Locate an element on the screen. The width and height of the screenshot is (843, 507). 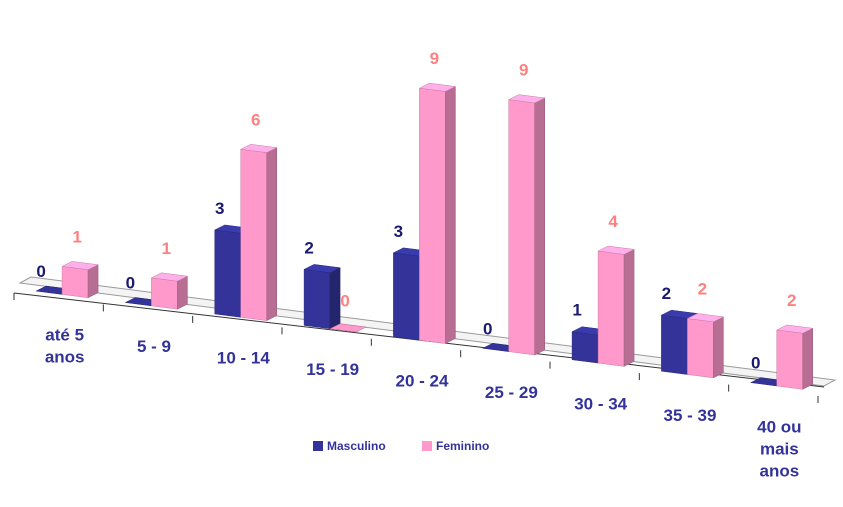
legend-label-feminino: Feminino is located at coordinates (462, 446).